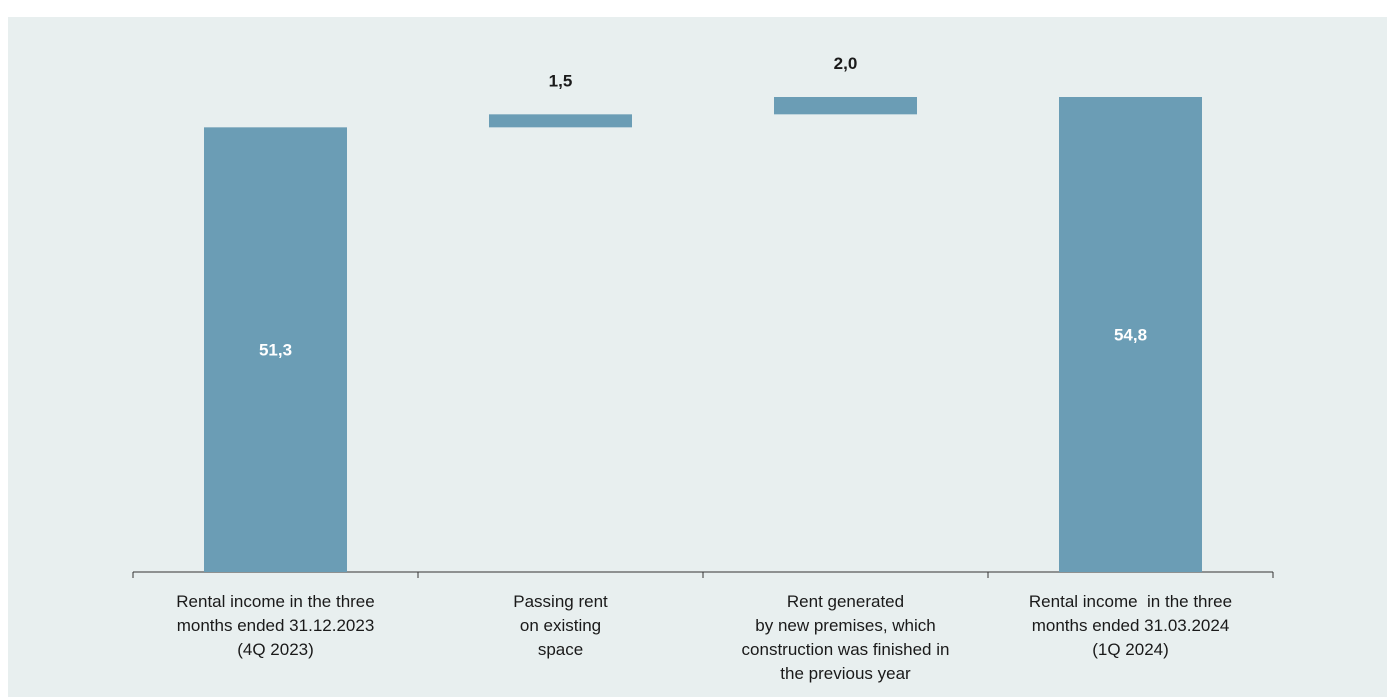 The width and height of the screenshot is (1387, 697). Describe the element at coordinates (561, 80) in the screenshot. I see `data-label-2: 1,5` at that location.